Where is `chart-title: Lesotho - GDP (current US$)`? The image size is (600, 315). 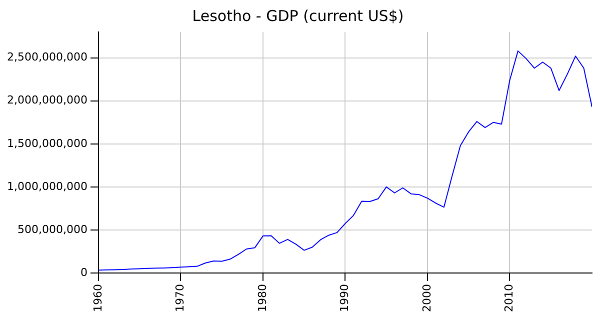 chart-title: Lesotho - GDP (current US$) is located at coordinates (298, 15).